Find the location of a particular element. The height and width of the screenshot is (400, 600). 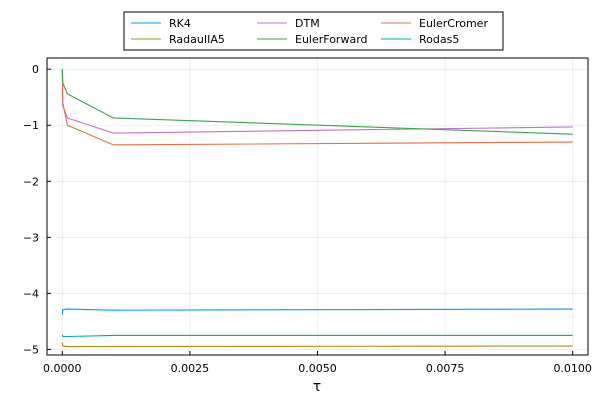

legend-box is located at coordinates (313, 31).